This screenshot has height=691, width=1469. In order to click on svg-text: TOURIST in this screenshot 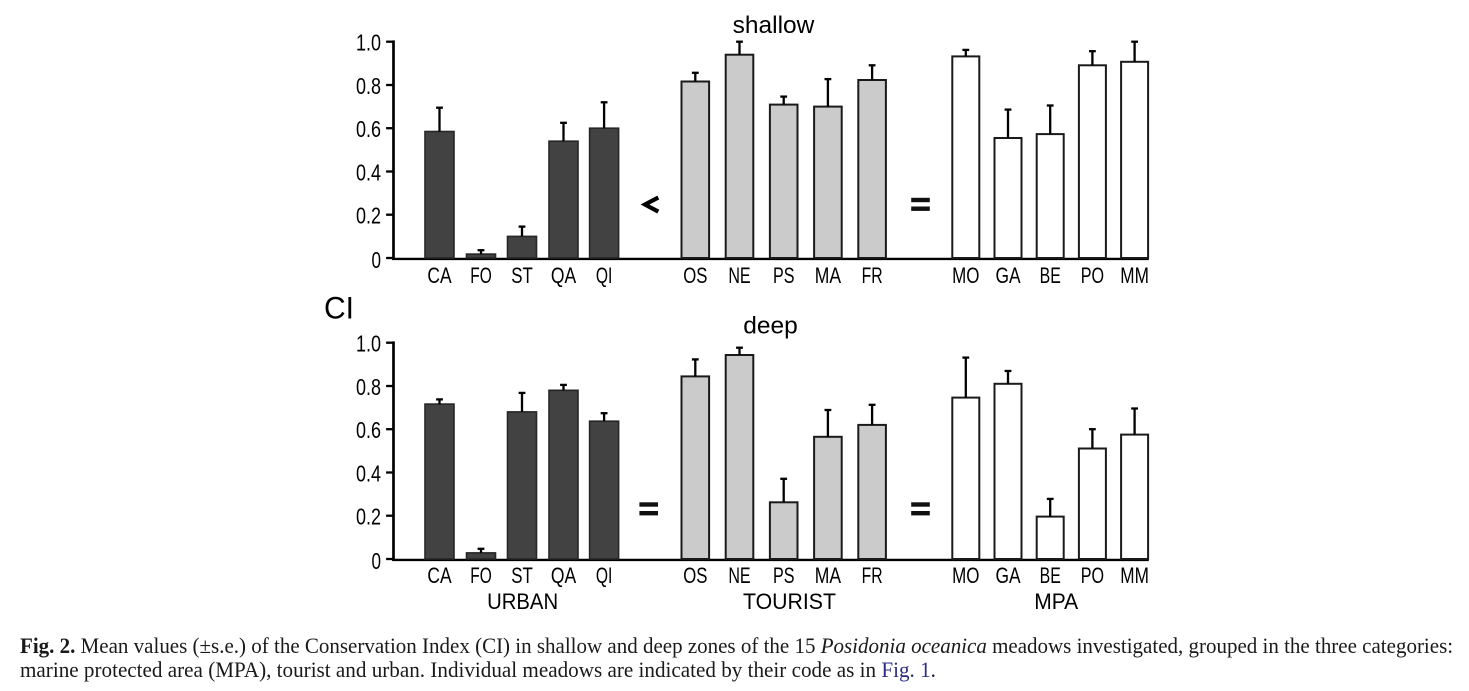, I will do `click(789, 601)`.